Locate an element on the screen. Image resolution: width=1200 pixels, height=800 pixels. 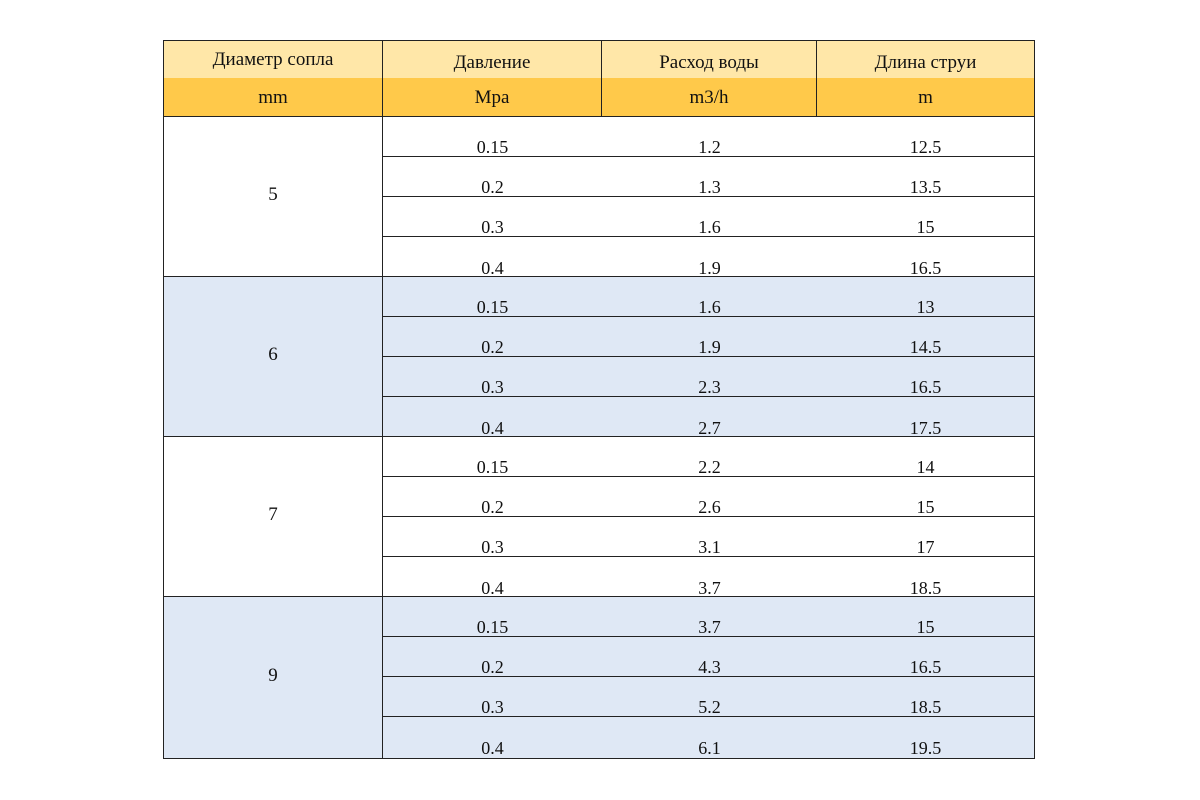
jet-length-cell: 13.5 is located at coordinates (925, 187).